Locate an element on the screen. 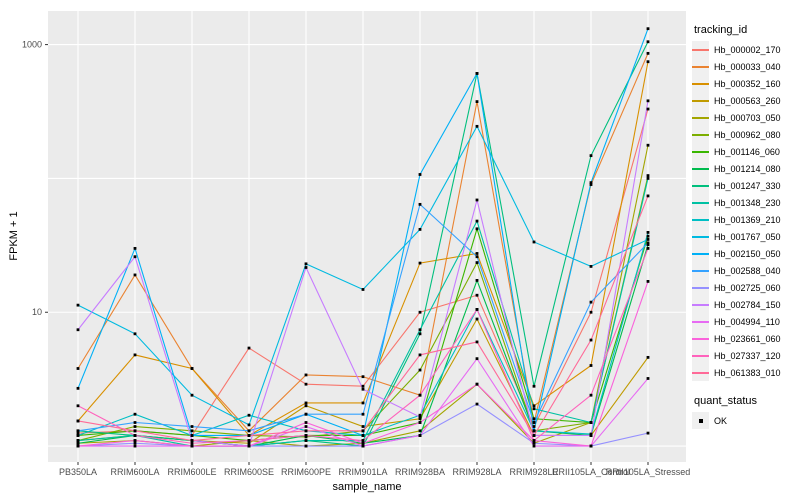  legend-item-Hb_000563_260: Hb_000563_260 is located at coordinates (736, 100).